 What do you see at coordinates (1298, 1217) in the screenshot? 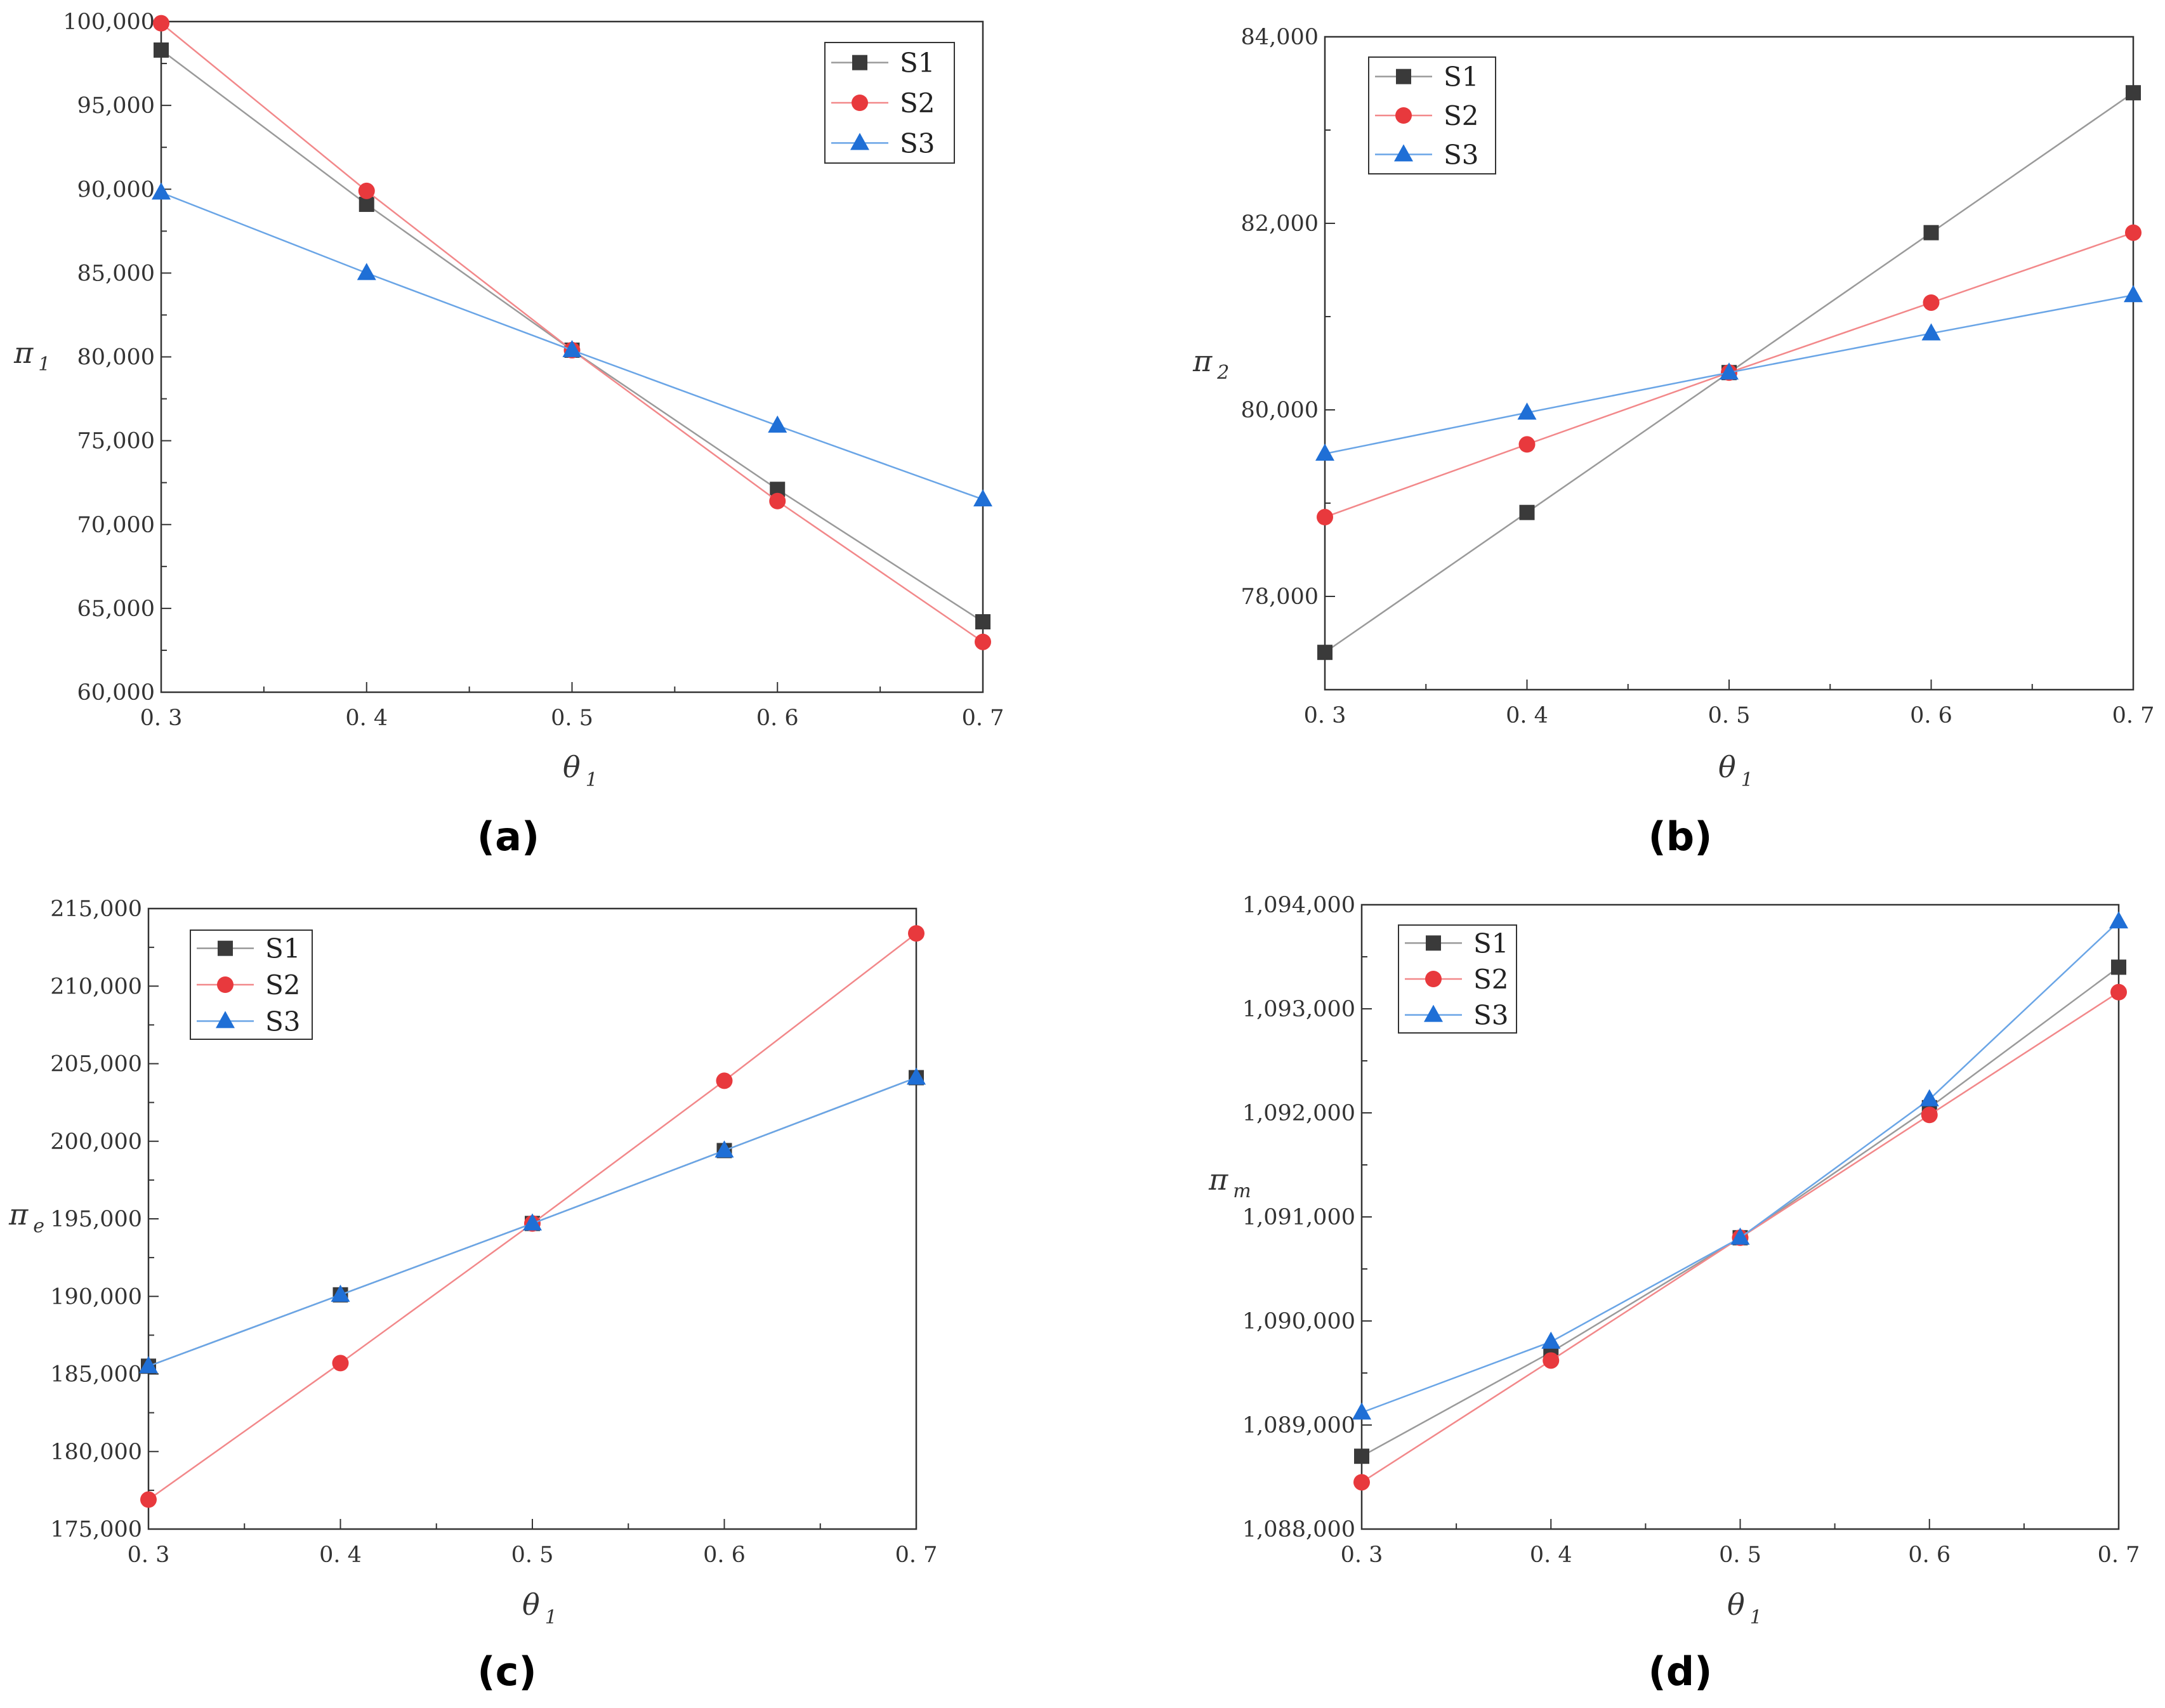
I see `y-tick-label: 1,091,000` at bounding box center [1298, 1217].